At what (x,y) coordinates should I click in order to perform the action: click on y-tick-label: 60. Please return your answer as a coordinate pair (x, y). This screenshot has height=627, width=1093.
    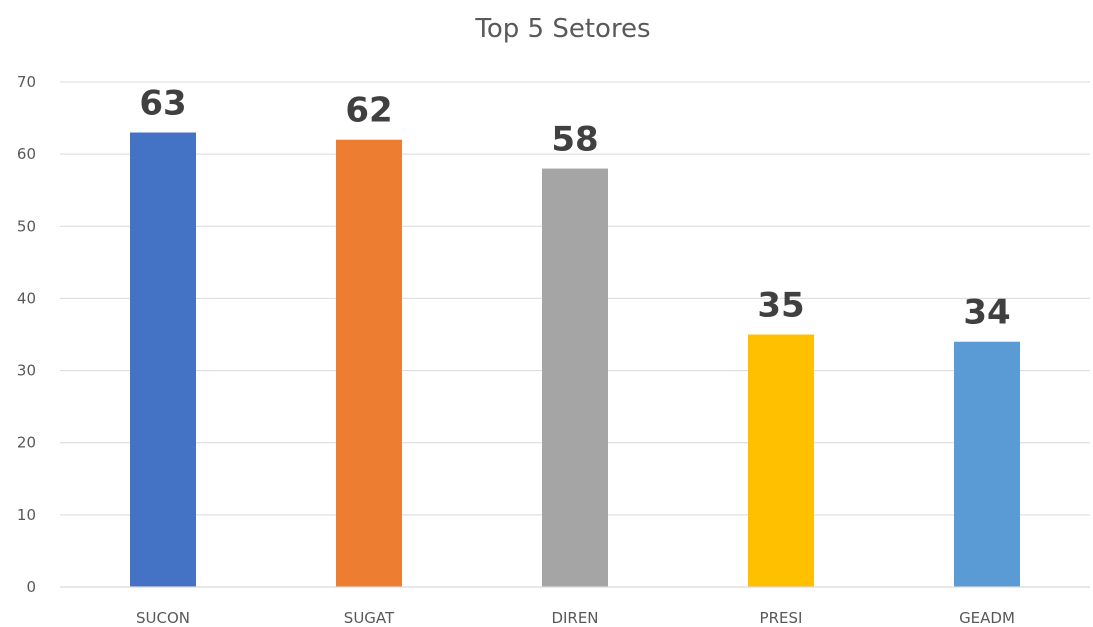
    Looking at the image, I should click on (26, 154).